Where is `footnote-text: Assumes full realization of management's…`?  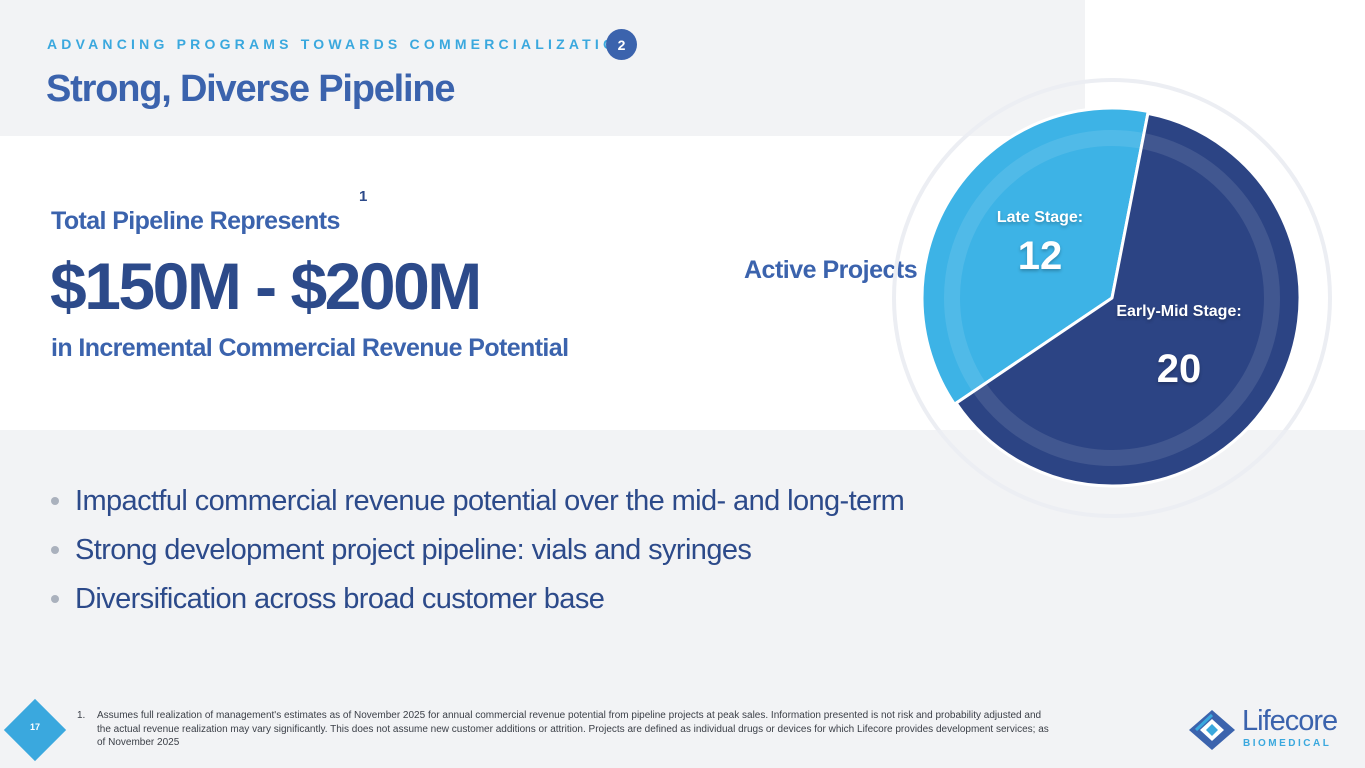 footnote-text: Assumes full realization of management's… is located at coordinates (573, 729).